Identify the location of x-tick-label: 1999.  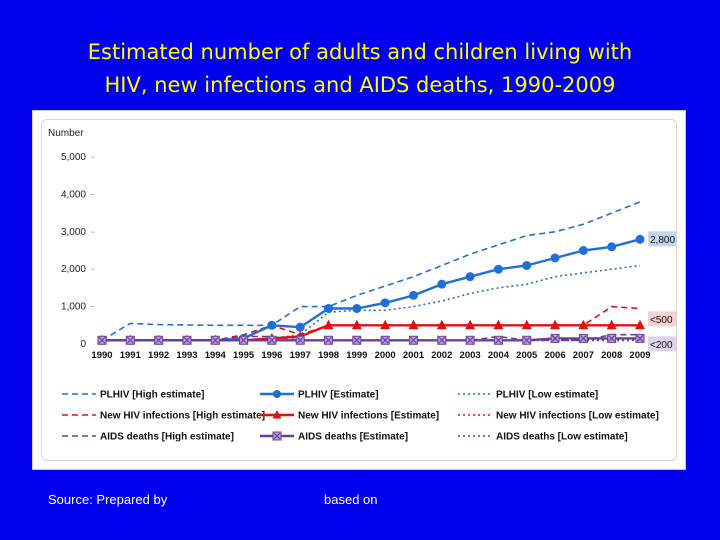
(356, 355).